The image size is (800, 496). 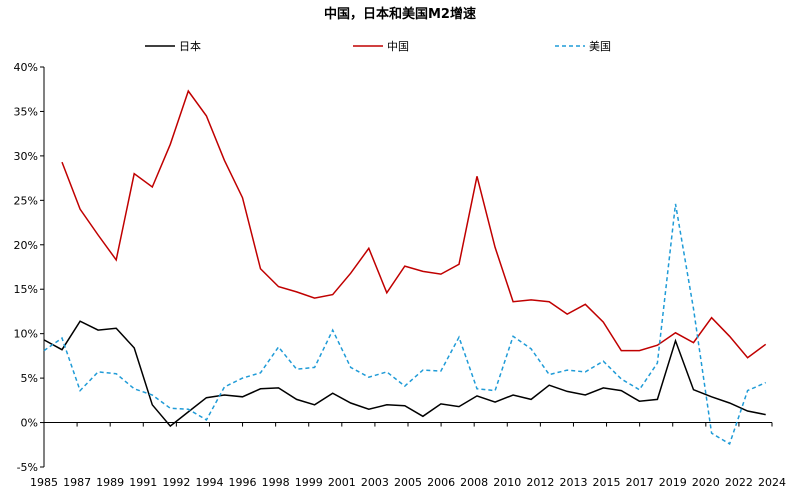 What do you see at coordinates (474, 482) in the screenshot?
I see `x-tick-label: 2008` at bounding box center [474, 482].